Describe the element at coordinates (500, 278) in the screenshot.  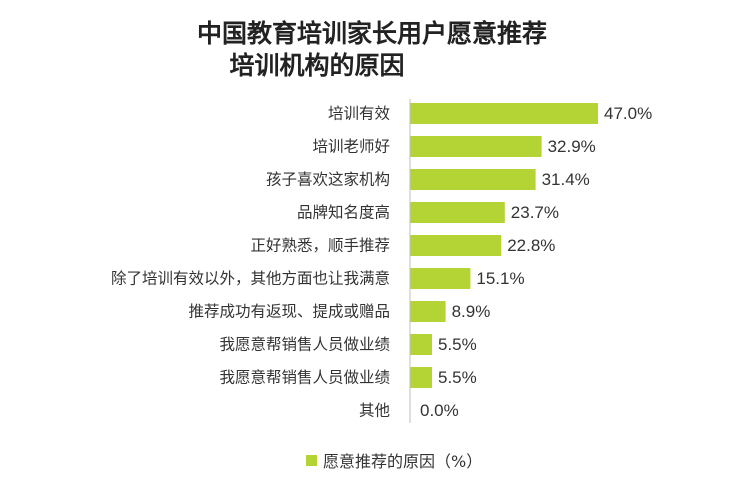
I see `value-label-5: 15.1%` at that location.